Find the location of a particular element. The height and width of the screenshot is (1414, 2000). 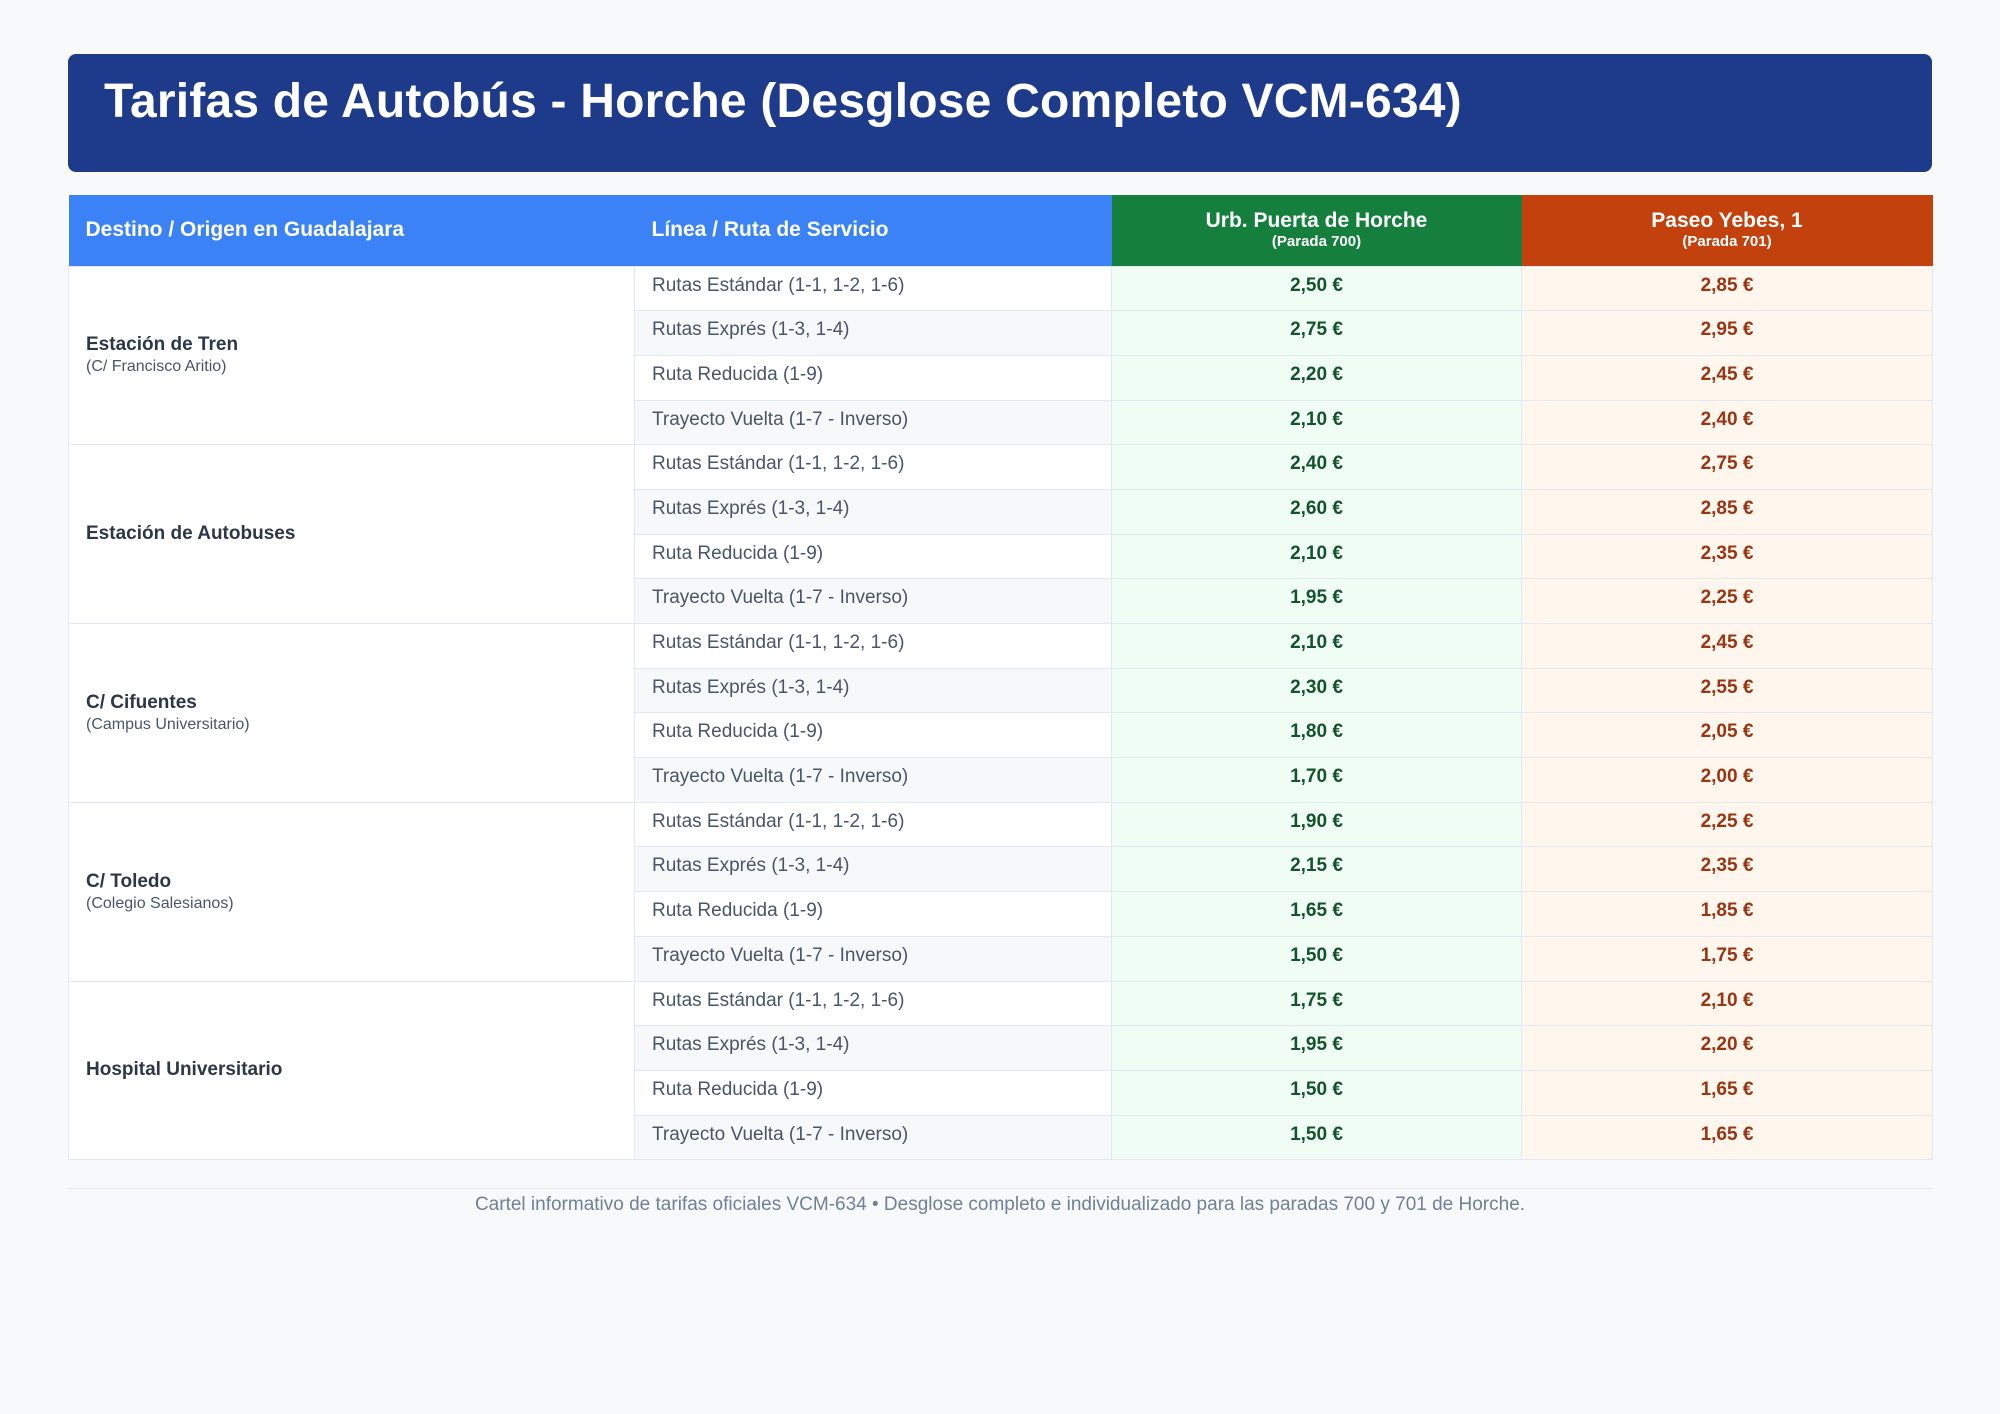

destination-cell: Hospital Universitario is located at coordinates (351, 1070).